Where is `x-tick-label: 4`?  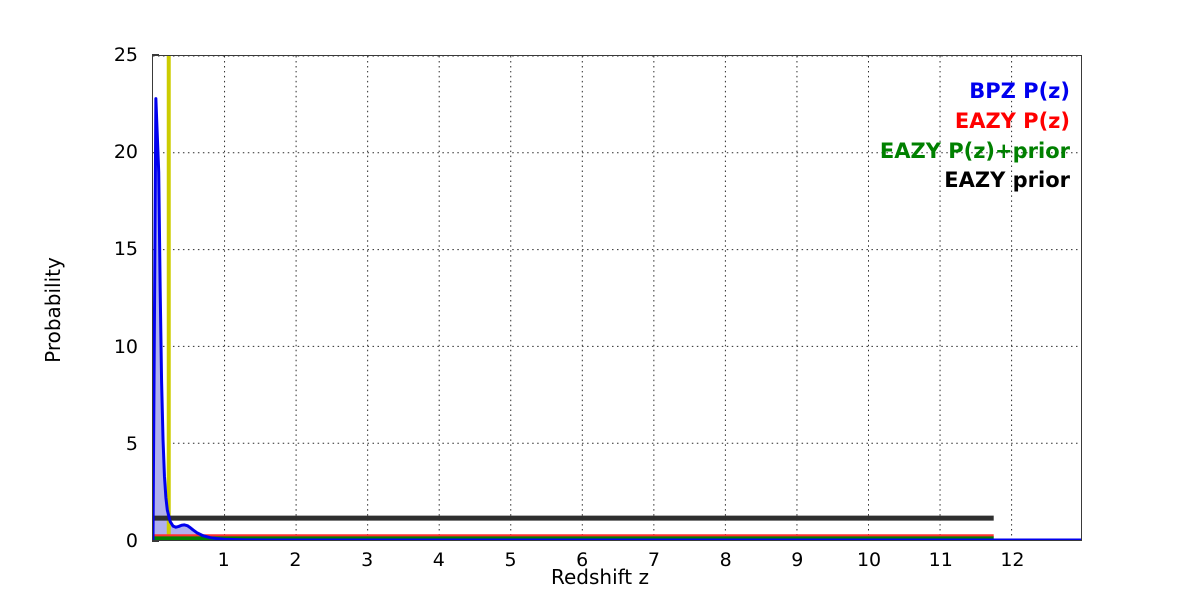 x-tick-label: 4 is located at coordinates (438, 560).